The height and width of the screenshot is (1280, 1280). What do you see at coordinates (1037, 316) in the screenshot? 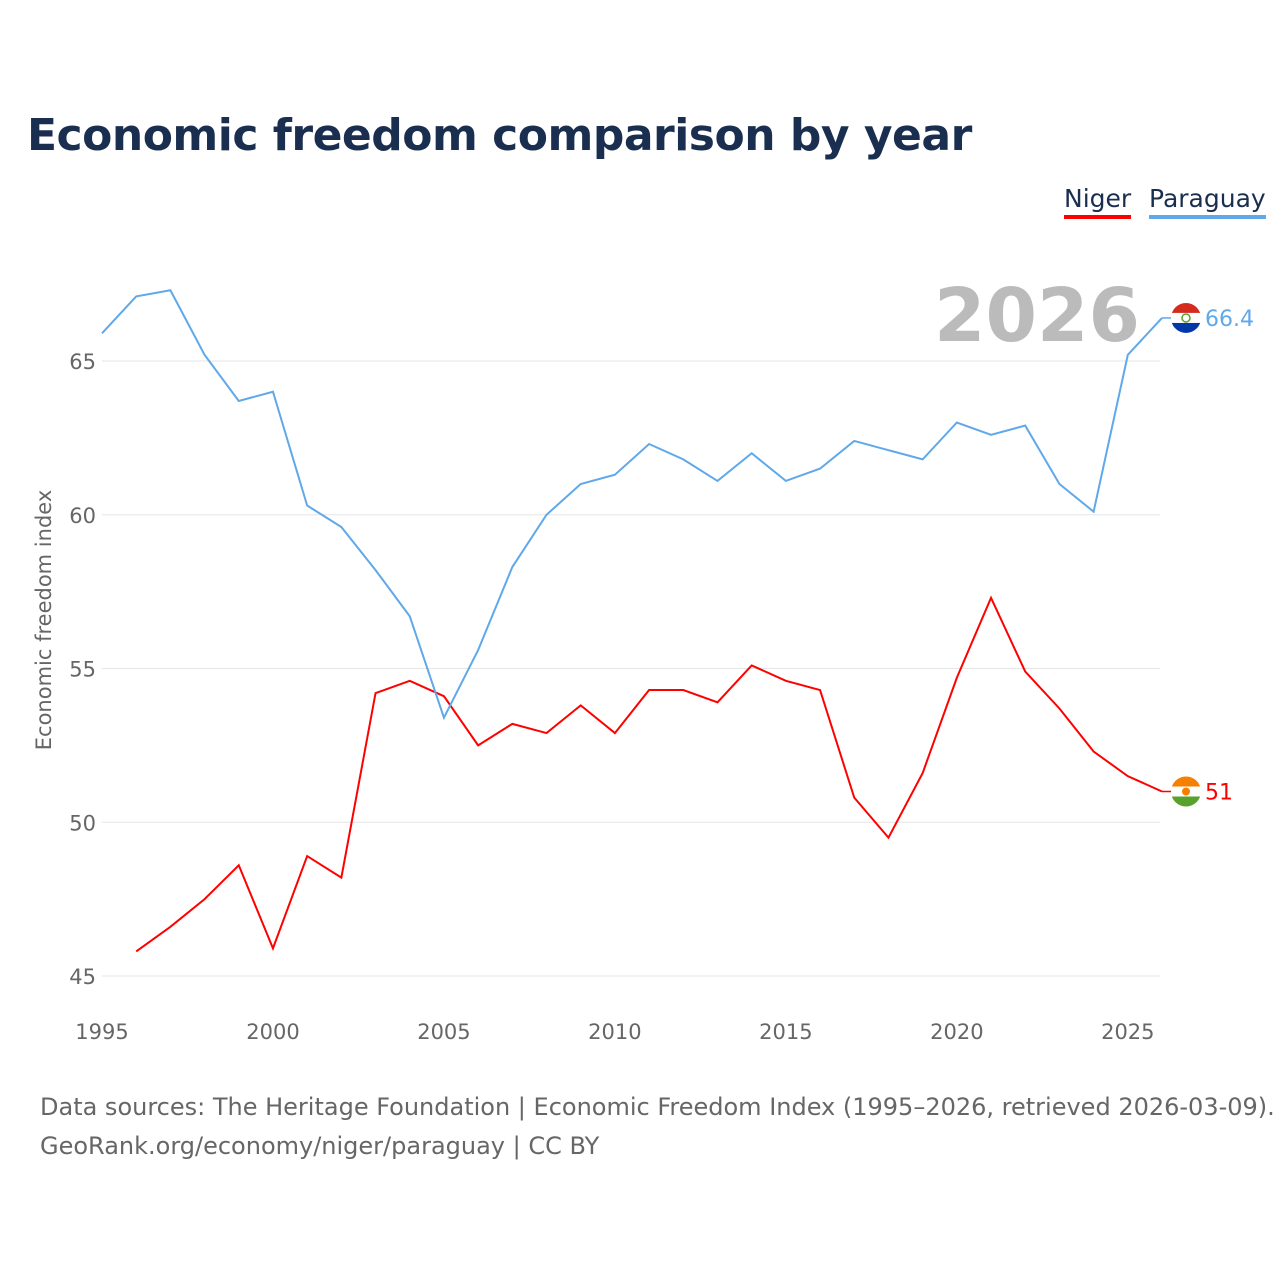
I see `year-watermark: 2026` at bounding box center [1037, 316].